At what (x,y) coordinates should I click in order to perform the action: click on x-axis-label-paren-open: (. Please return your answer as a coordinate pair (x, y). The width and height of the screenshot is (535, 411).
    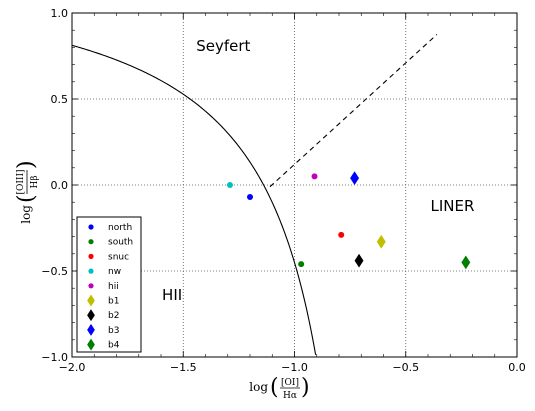
    Looking at the image, I should click on (274, 387).